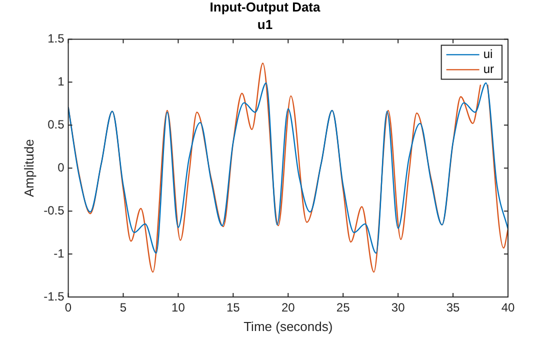 The height and width of the screenshot is (337, 560). What do you see at coordinates (343, 307) in the screenshot?
I see `x-tick-label: 25` at bounding box center [343, 307].